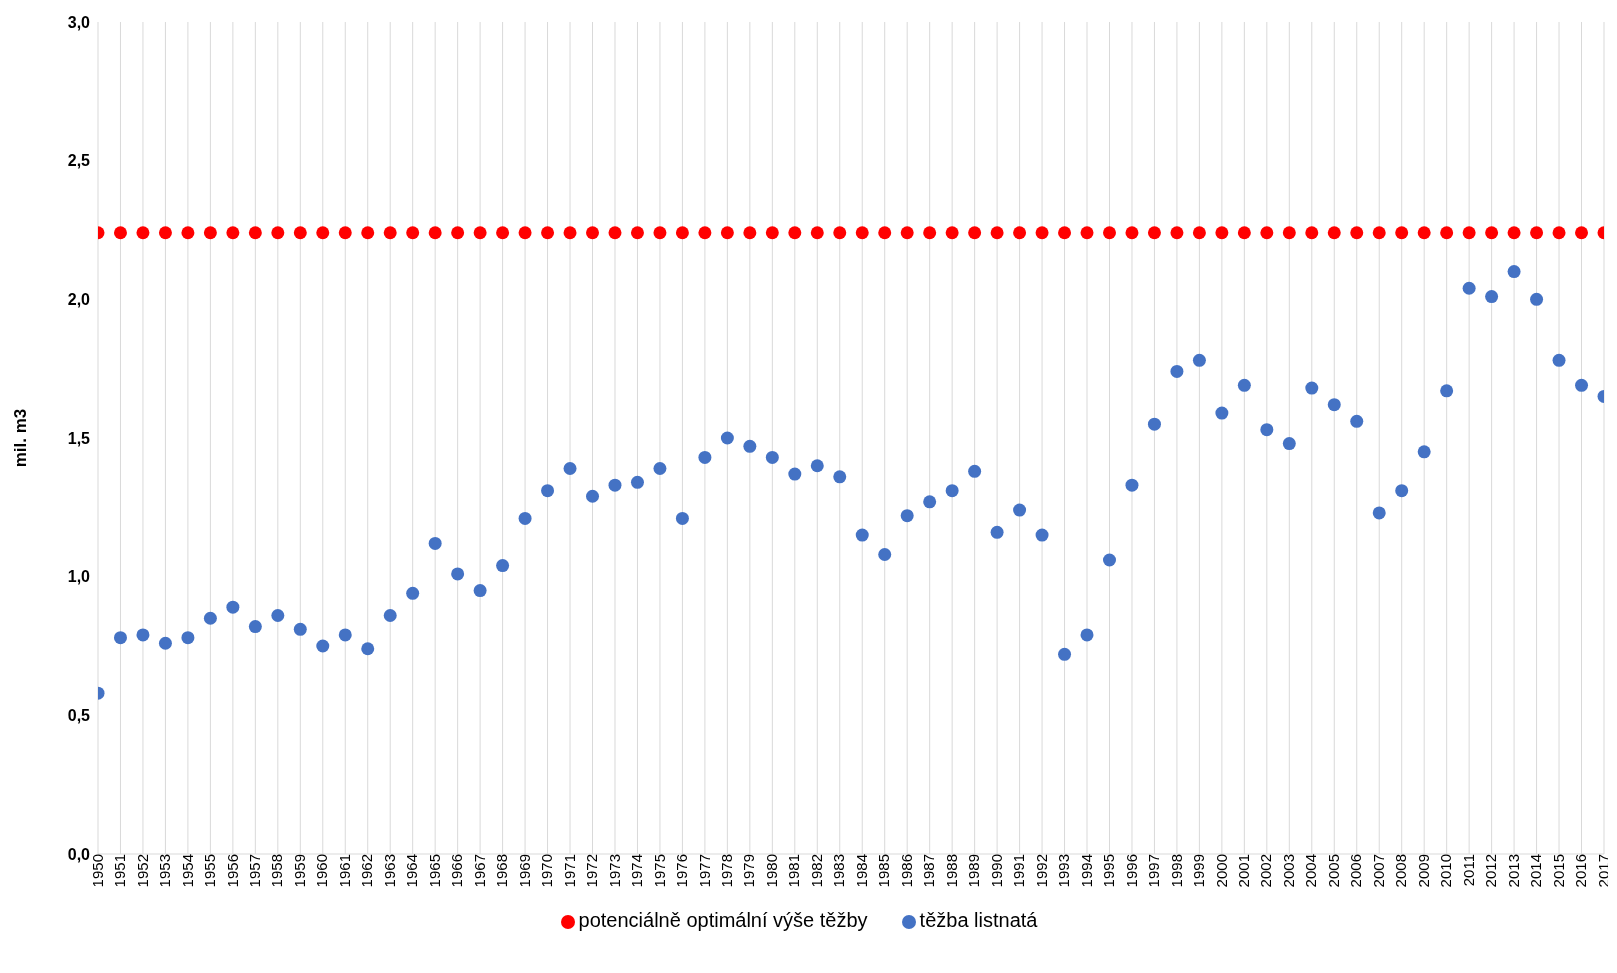  Describe the element at coordinates (1558, 871) in the screenshot. I see `x-tick-label: 2015` at that location.